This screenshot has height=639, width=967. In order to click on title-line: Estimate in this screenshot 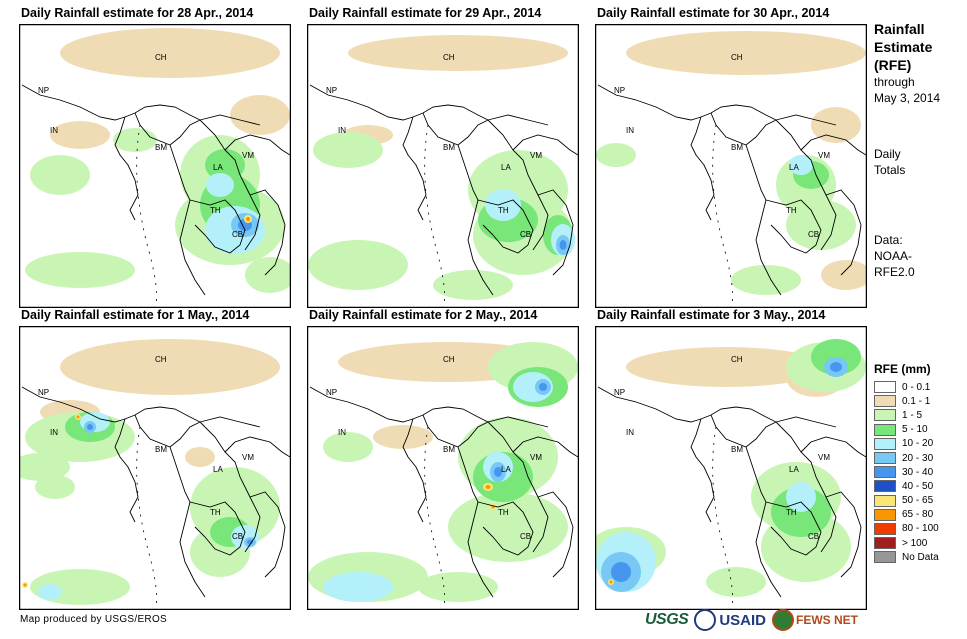, I will do `click(903, 47)`.